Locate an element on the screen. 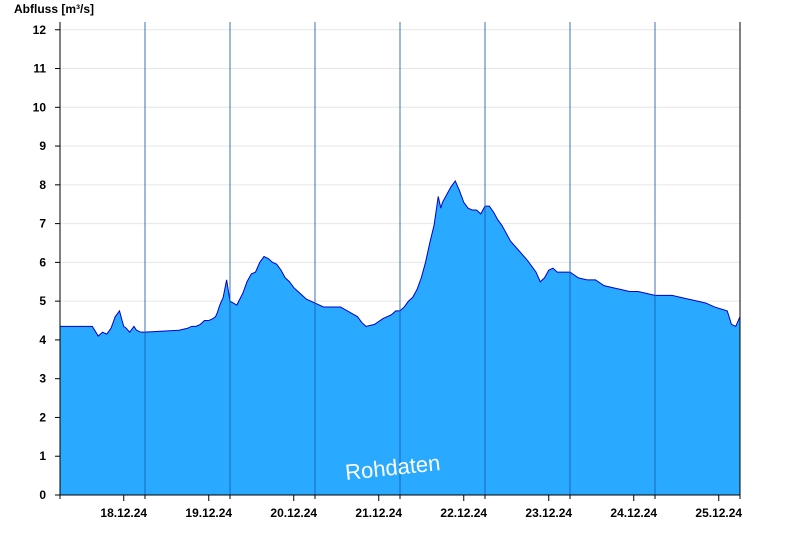 The width and height of the screenshot is (800, 550). x-tick-label: 23.12.24 is located at coordinates (548, 513).